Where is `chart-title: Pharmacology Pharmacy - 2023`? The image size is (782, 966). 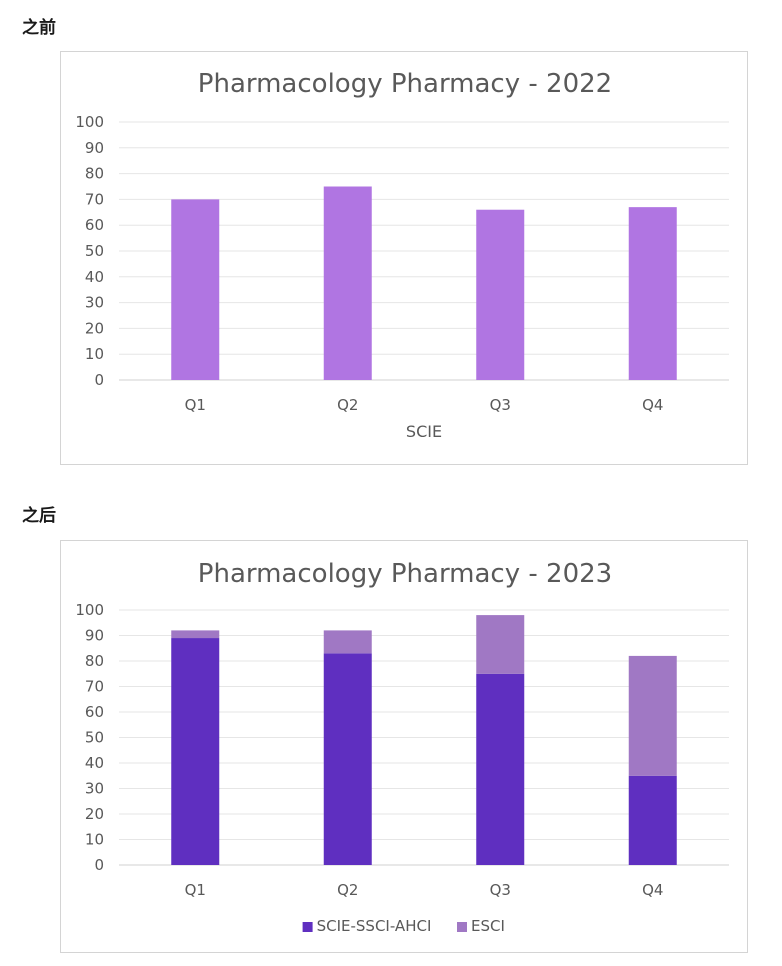
chart-title: Pharmacology Pharmacy - 2023 is located at coordinates (405, 574).